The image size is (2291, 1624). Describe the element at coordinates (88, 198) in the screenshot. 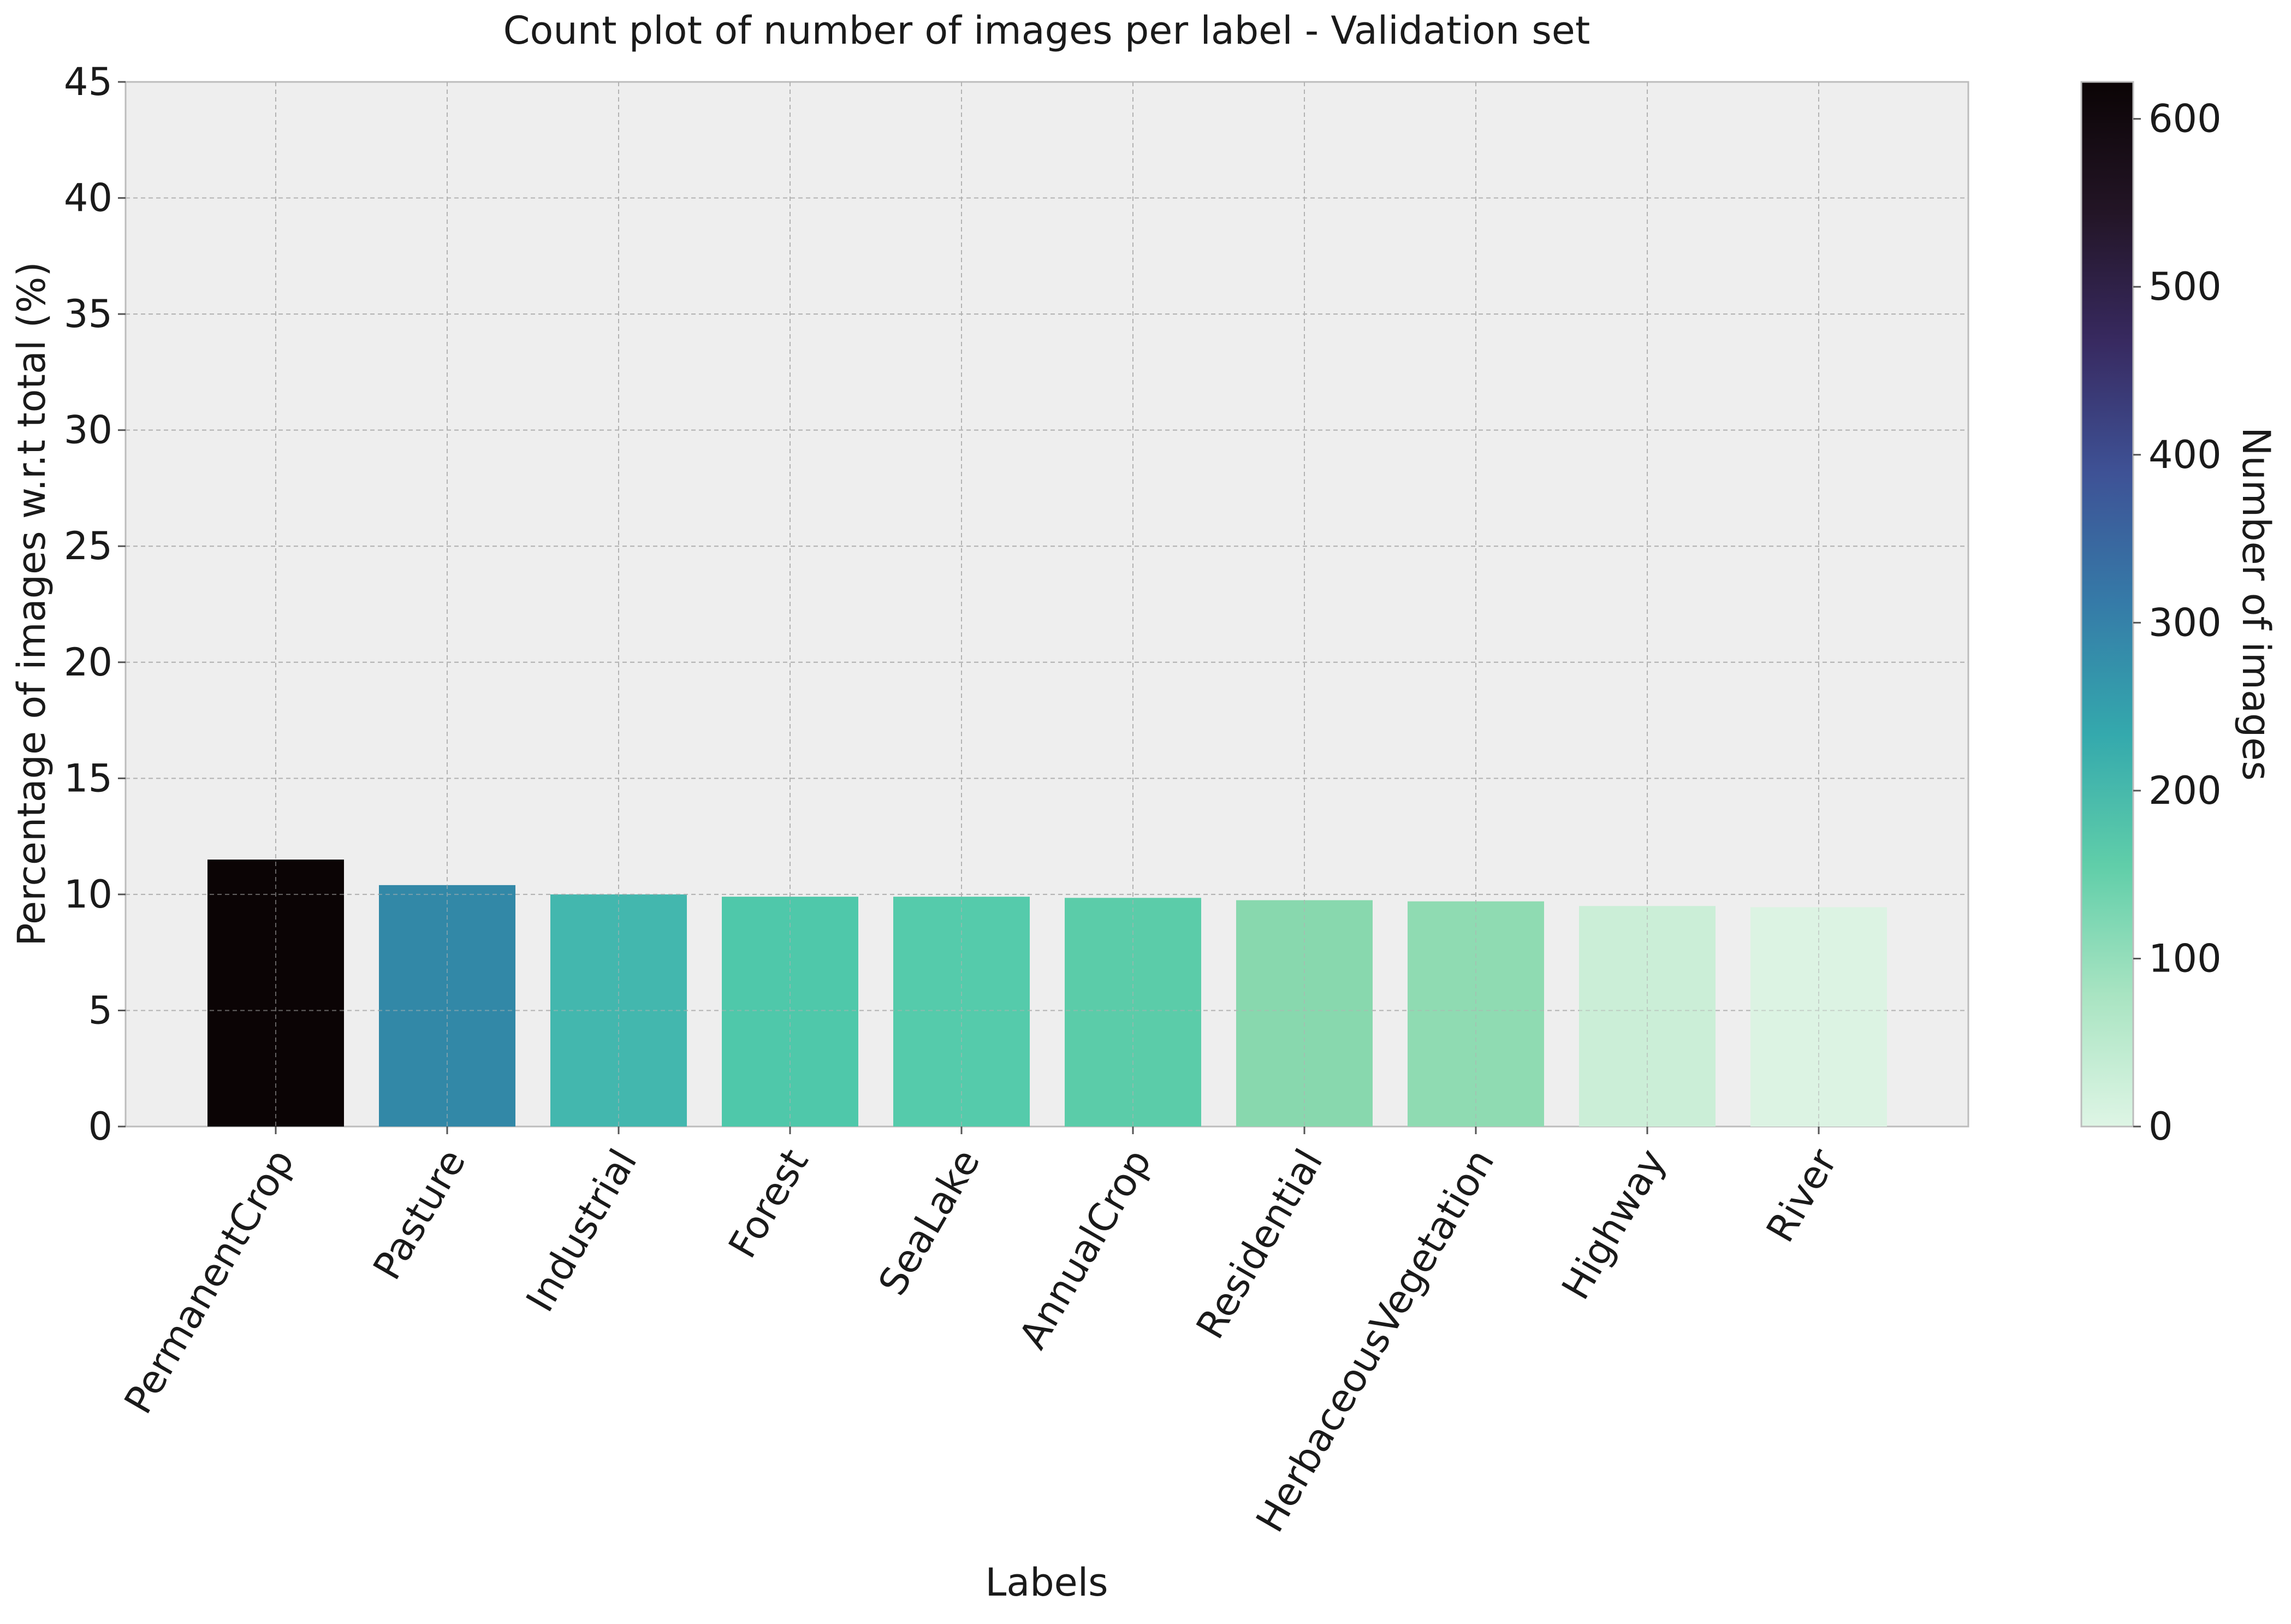

I see `y-tick-label: 40` at that location.